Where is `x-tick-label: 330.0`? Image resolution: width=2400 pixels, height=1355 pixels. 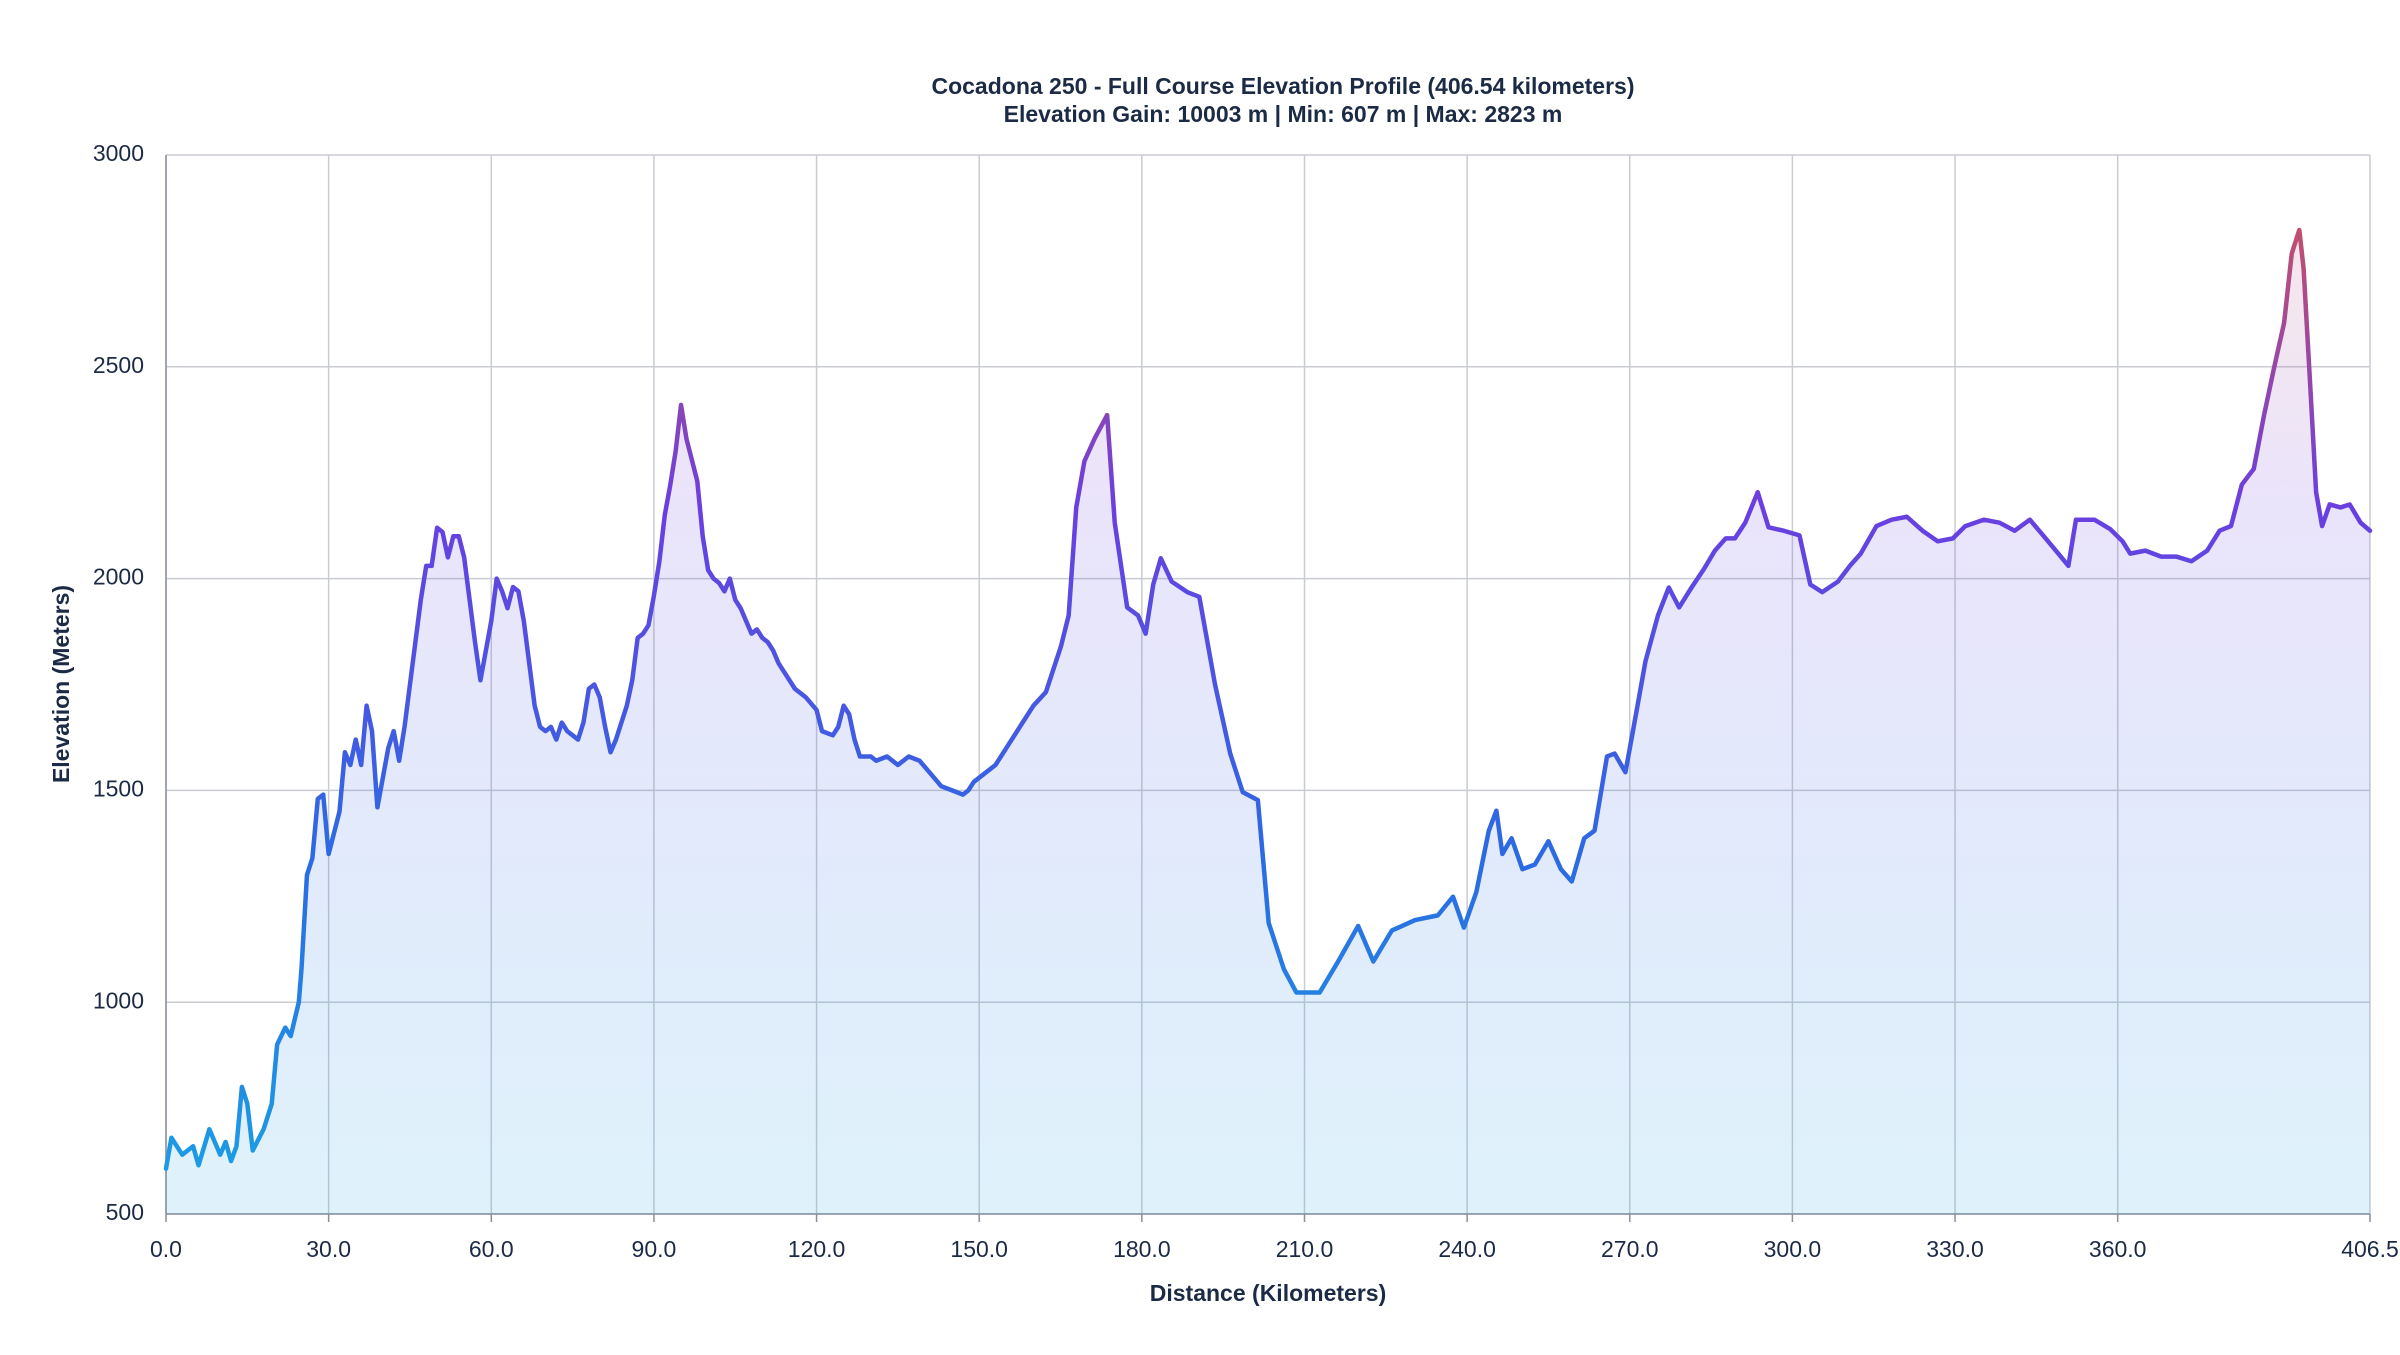
x-tick-label: 330.0 is located at coordinates (1955, 1249).